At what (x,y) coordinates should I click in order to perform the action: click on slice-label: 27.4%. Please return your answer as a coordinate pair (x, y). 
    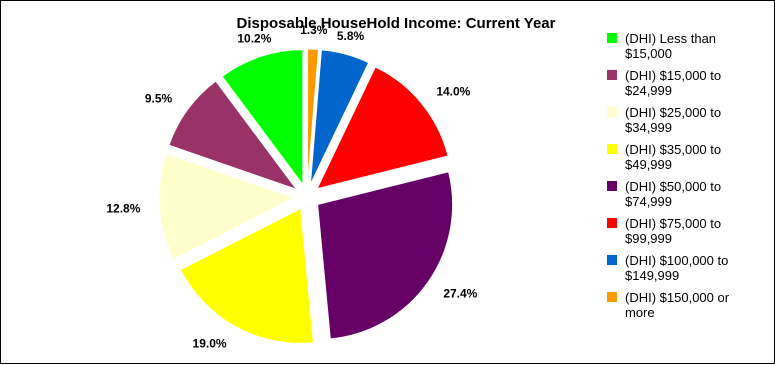
    Looking at the image, I should click on (460, 293).